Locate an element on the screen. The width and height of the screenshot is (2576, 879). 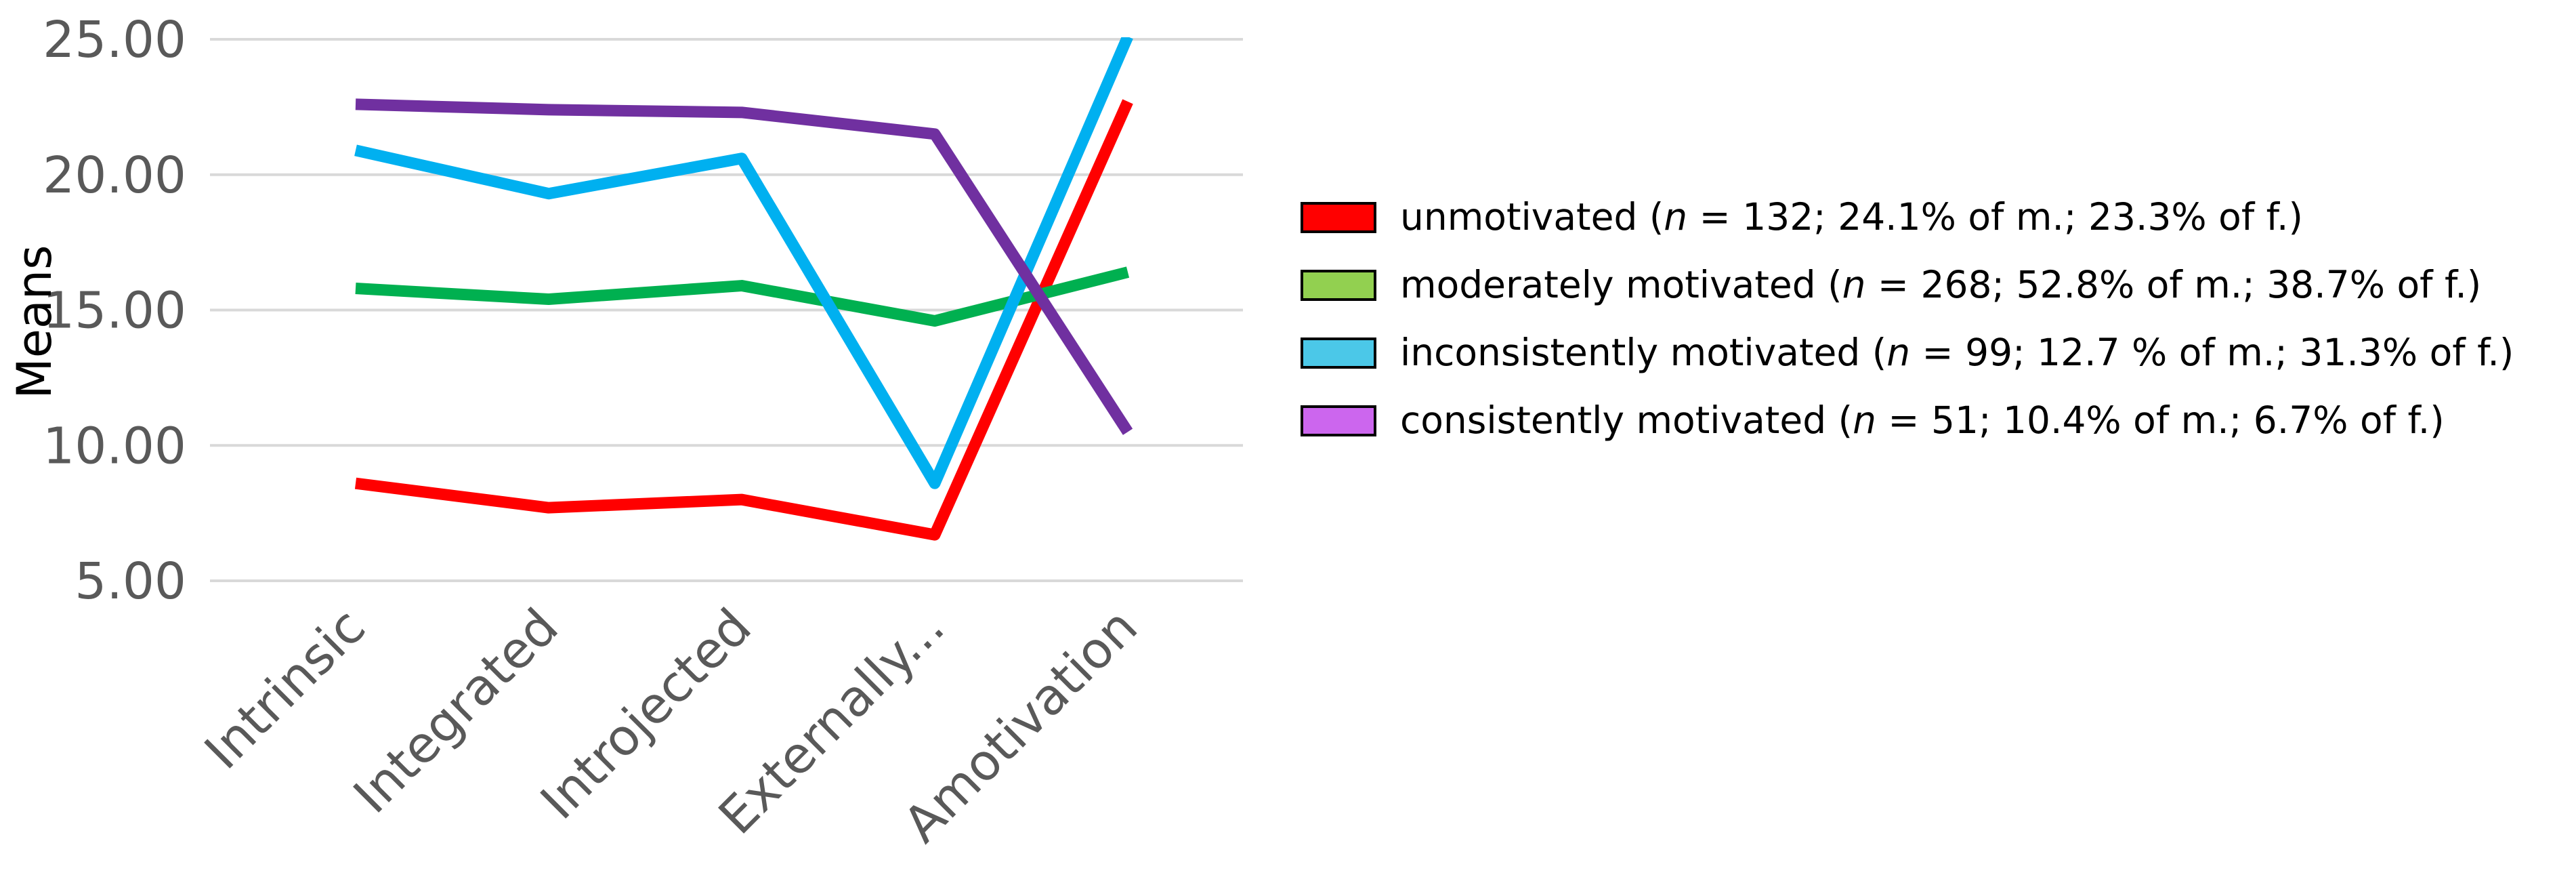
y-tick-label: 20.00 is located at coordinates (114, 175).